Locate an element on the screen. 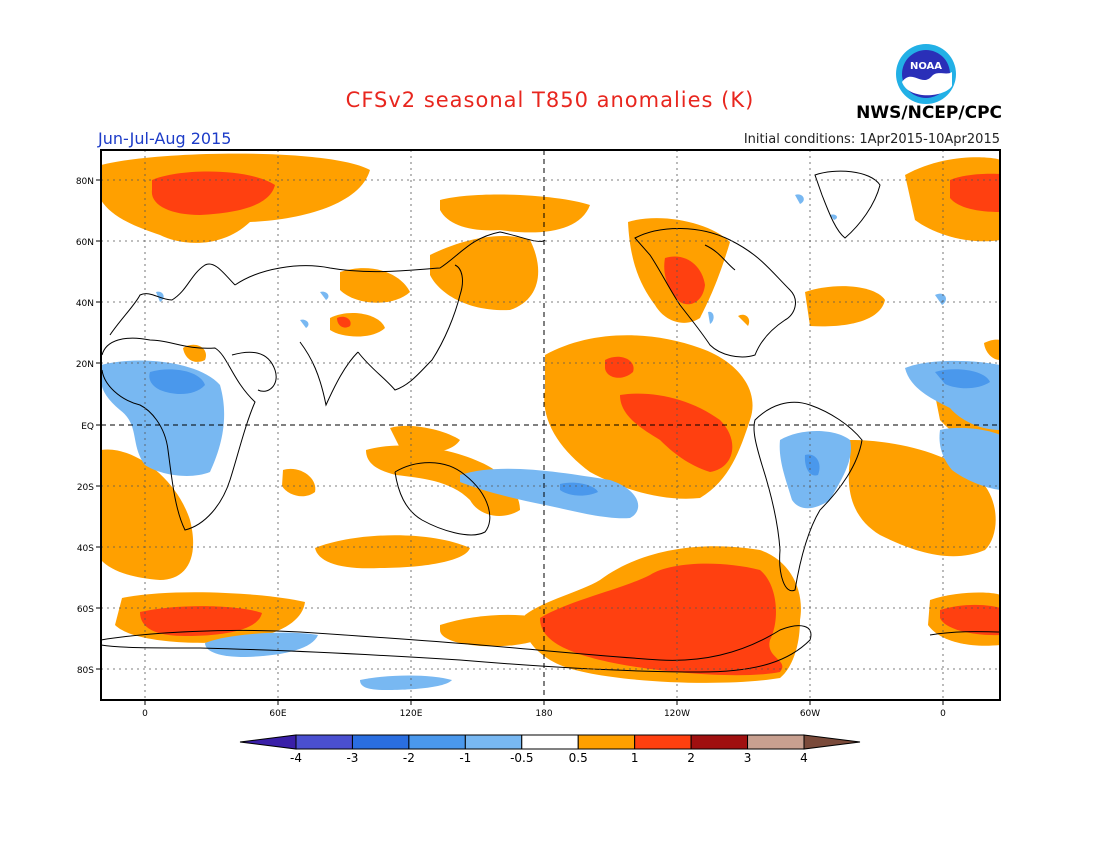 The image size is (1100, 850). initial-conditions: Initial conditions: 1Apr2015-10Apr2015 is located at coordinates (871, 139).